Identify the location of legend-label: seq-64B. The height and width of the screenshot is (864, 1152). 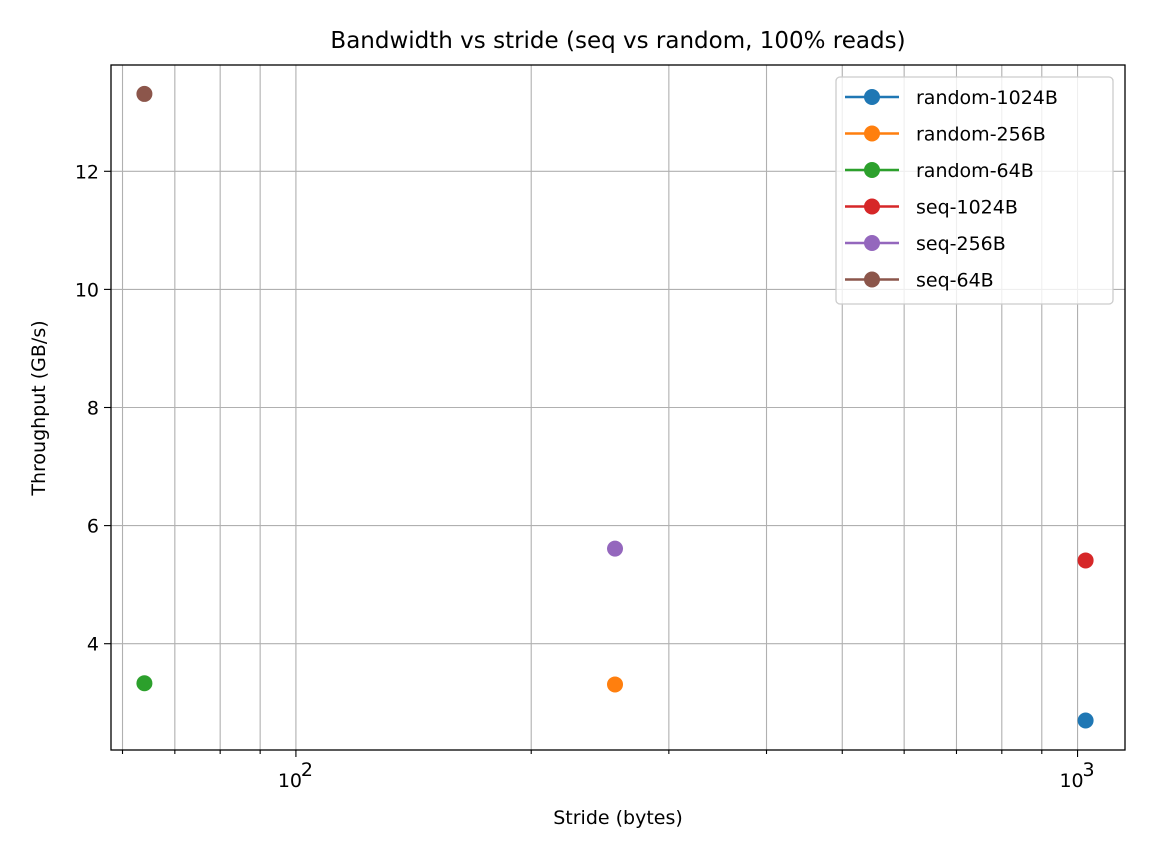
(955, 281).